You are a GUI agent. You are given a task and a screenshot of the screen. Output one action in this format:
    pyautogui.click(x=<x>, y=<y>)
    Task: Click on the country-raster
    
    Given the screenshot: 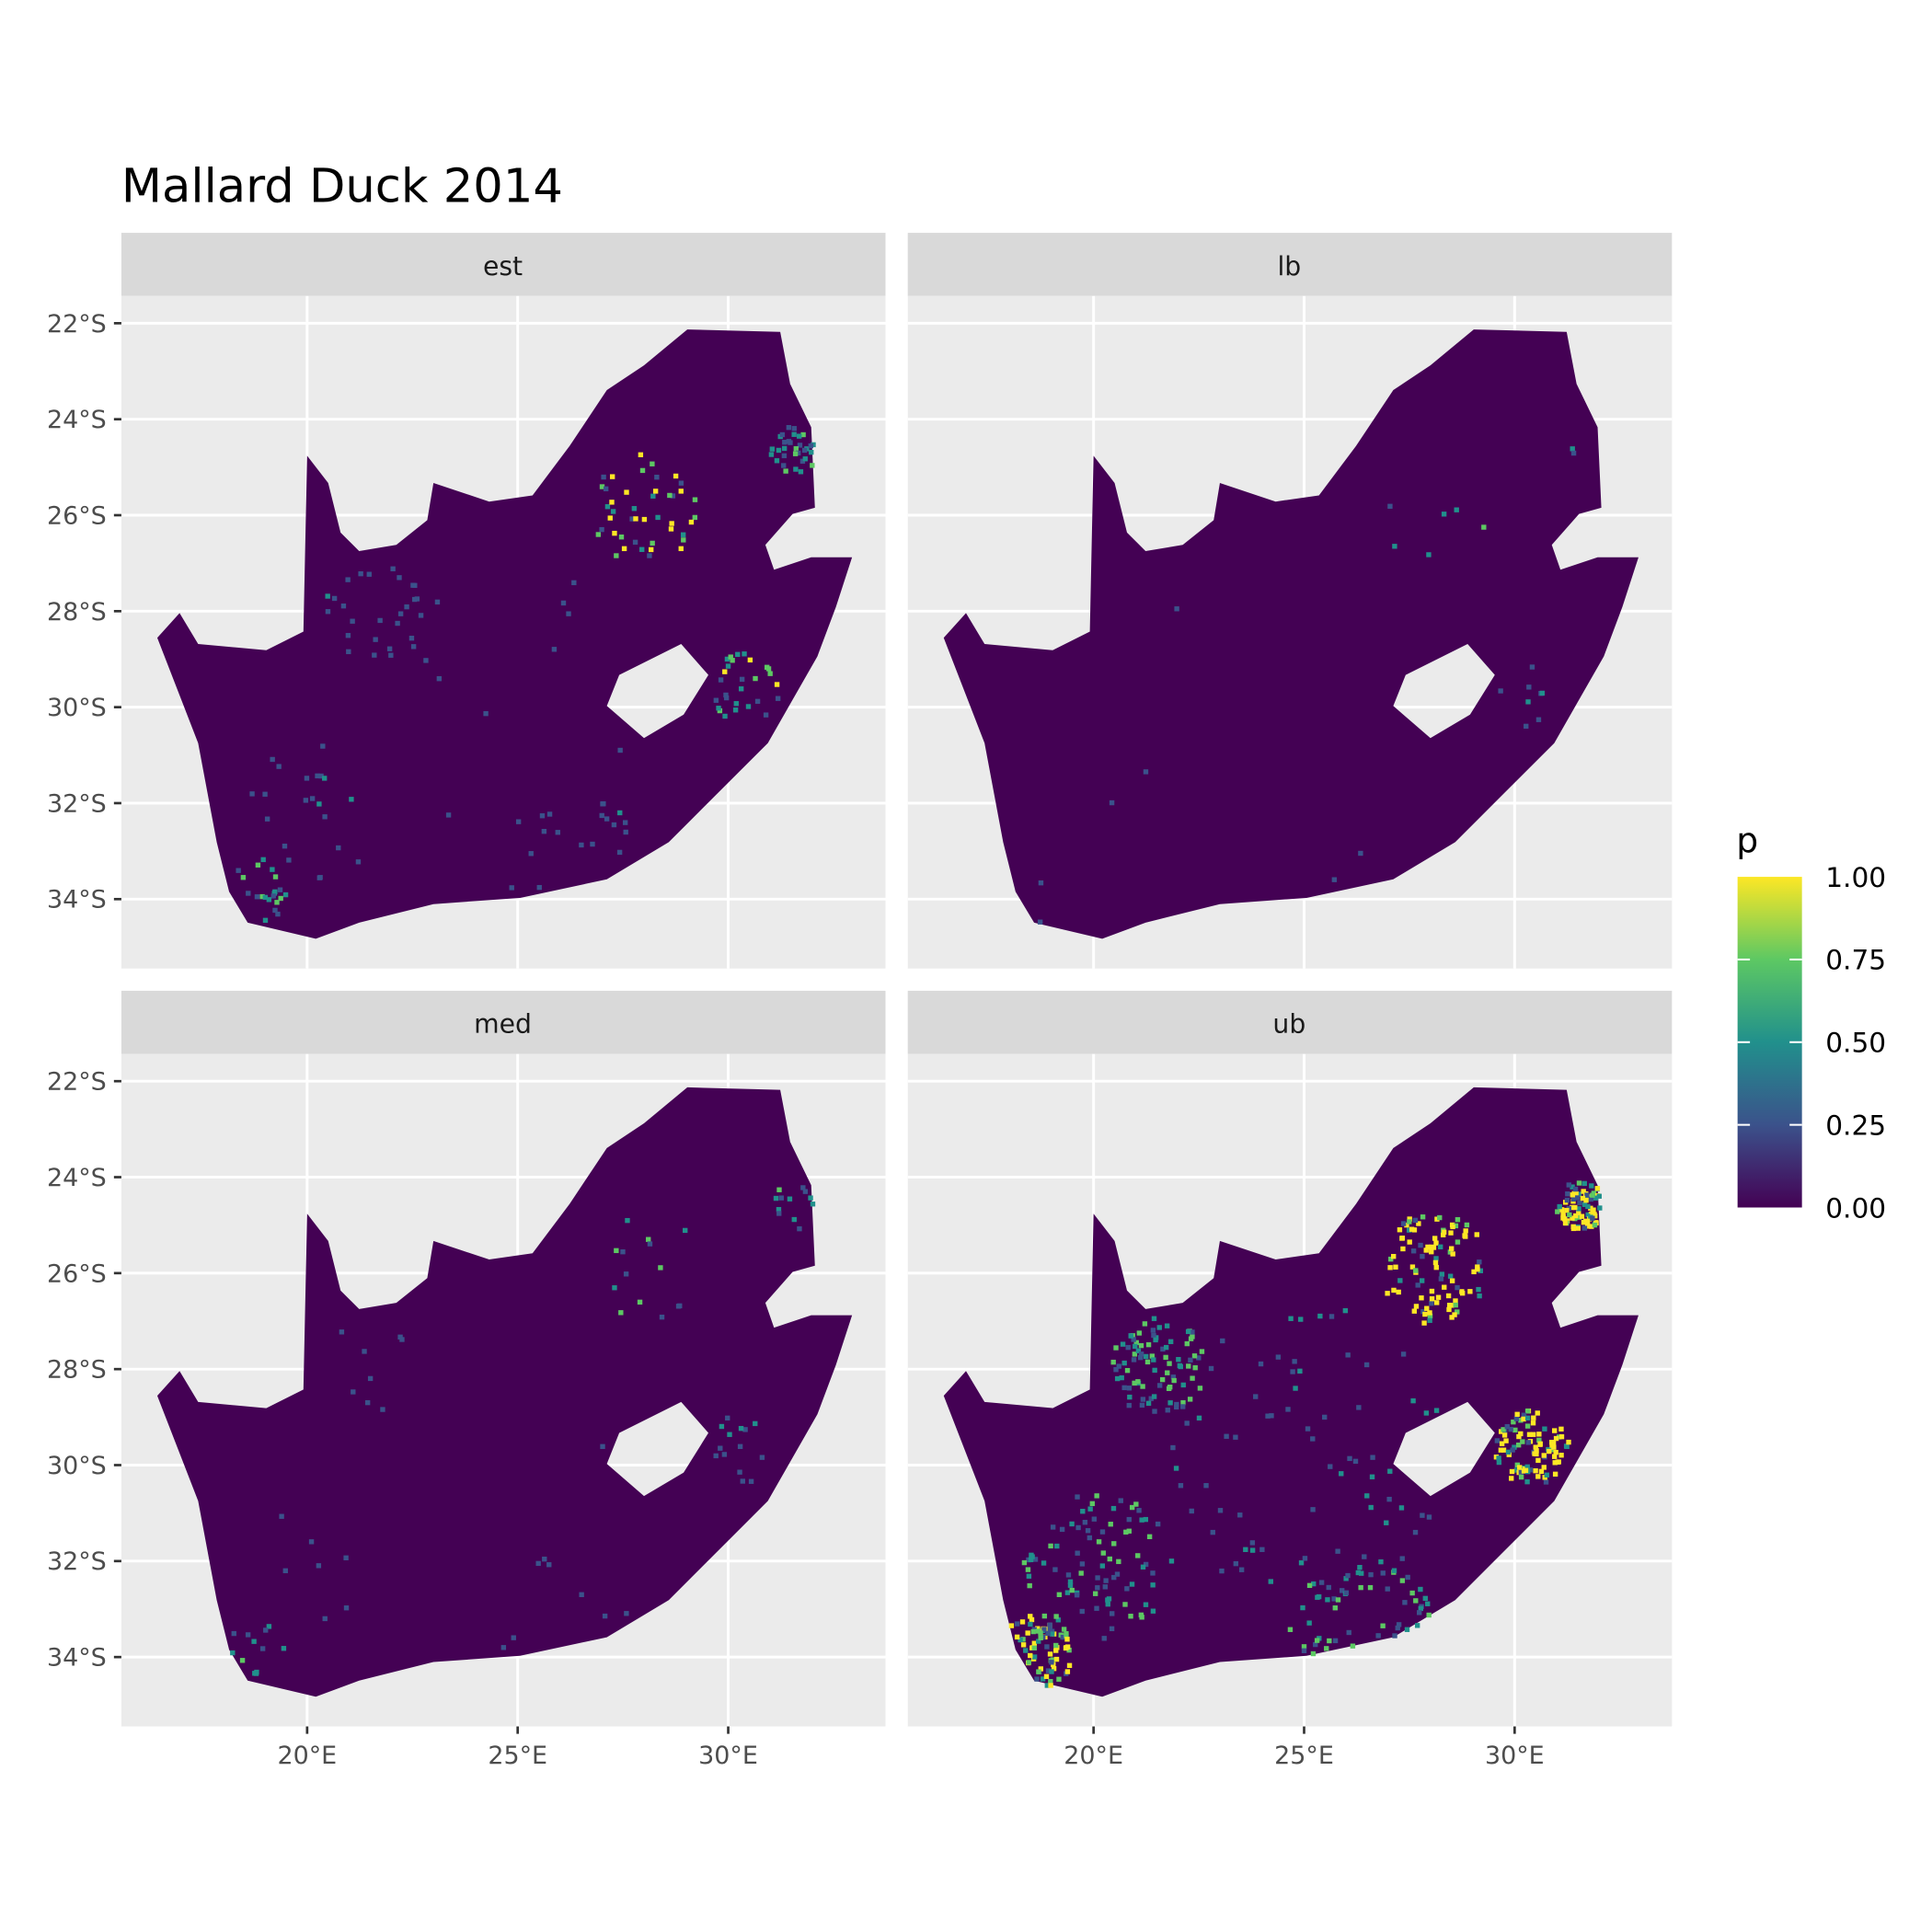 What is the action you would take?
    pyautogui.click(x=1291, y=1392)
    